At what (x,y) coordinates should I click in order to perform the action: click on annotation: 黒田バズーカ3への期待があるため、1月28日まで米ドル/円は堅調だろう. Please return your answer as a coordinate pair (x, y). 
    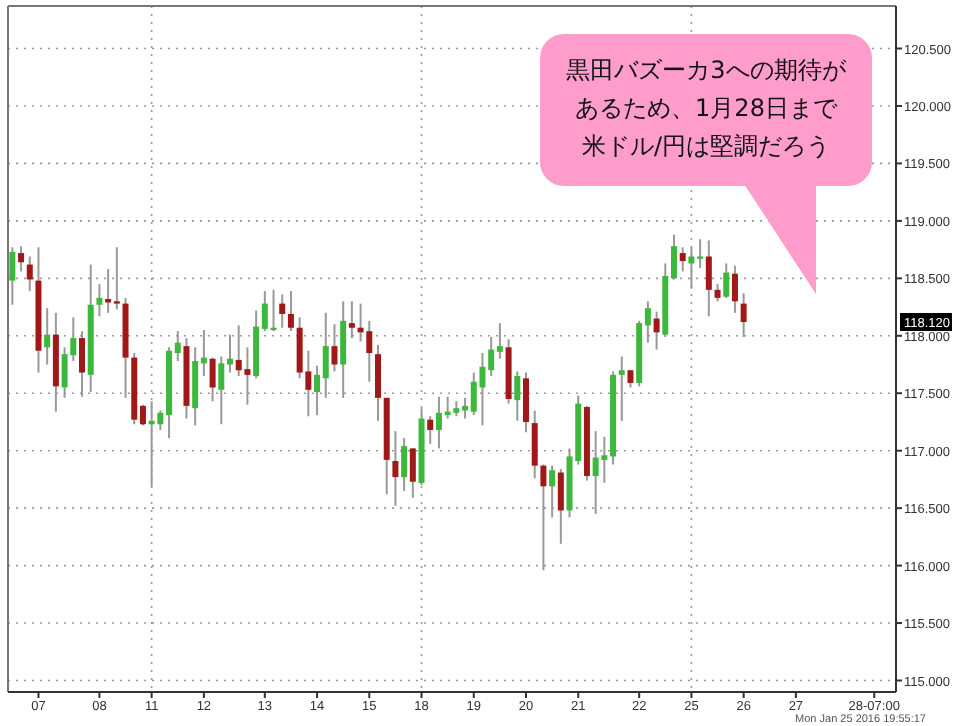
    Looking at the image, I should click on (707, 108).